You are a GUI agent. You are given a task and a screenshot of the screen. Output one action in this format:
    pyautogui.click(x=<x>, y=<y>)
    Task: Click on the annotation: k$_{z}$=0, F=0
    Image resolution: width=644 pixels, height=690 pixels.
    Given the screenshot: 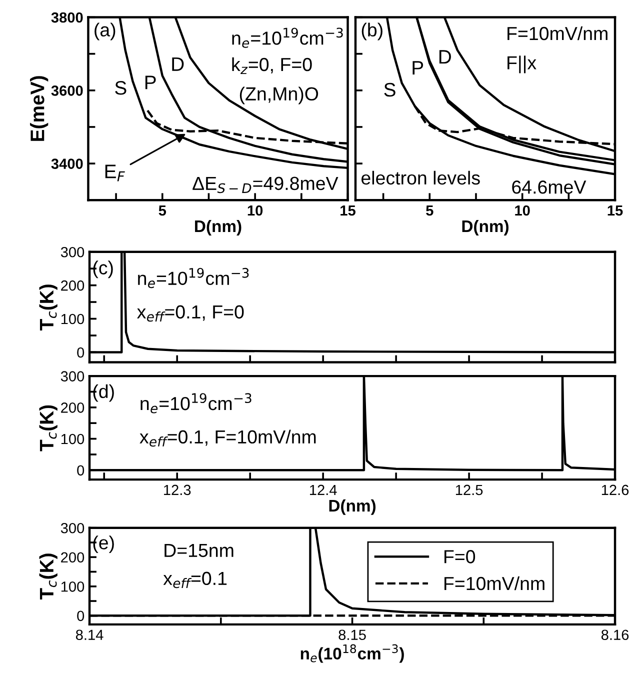 What is the action you would take?
    pyautogui.click(x=272, y=65)
    